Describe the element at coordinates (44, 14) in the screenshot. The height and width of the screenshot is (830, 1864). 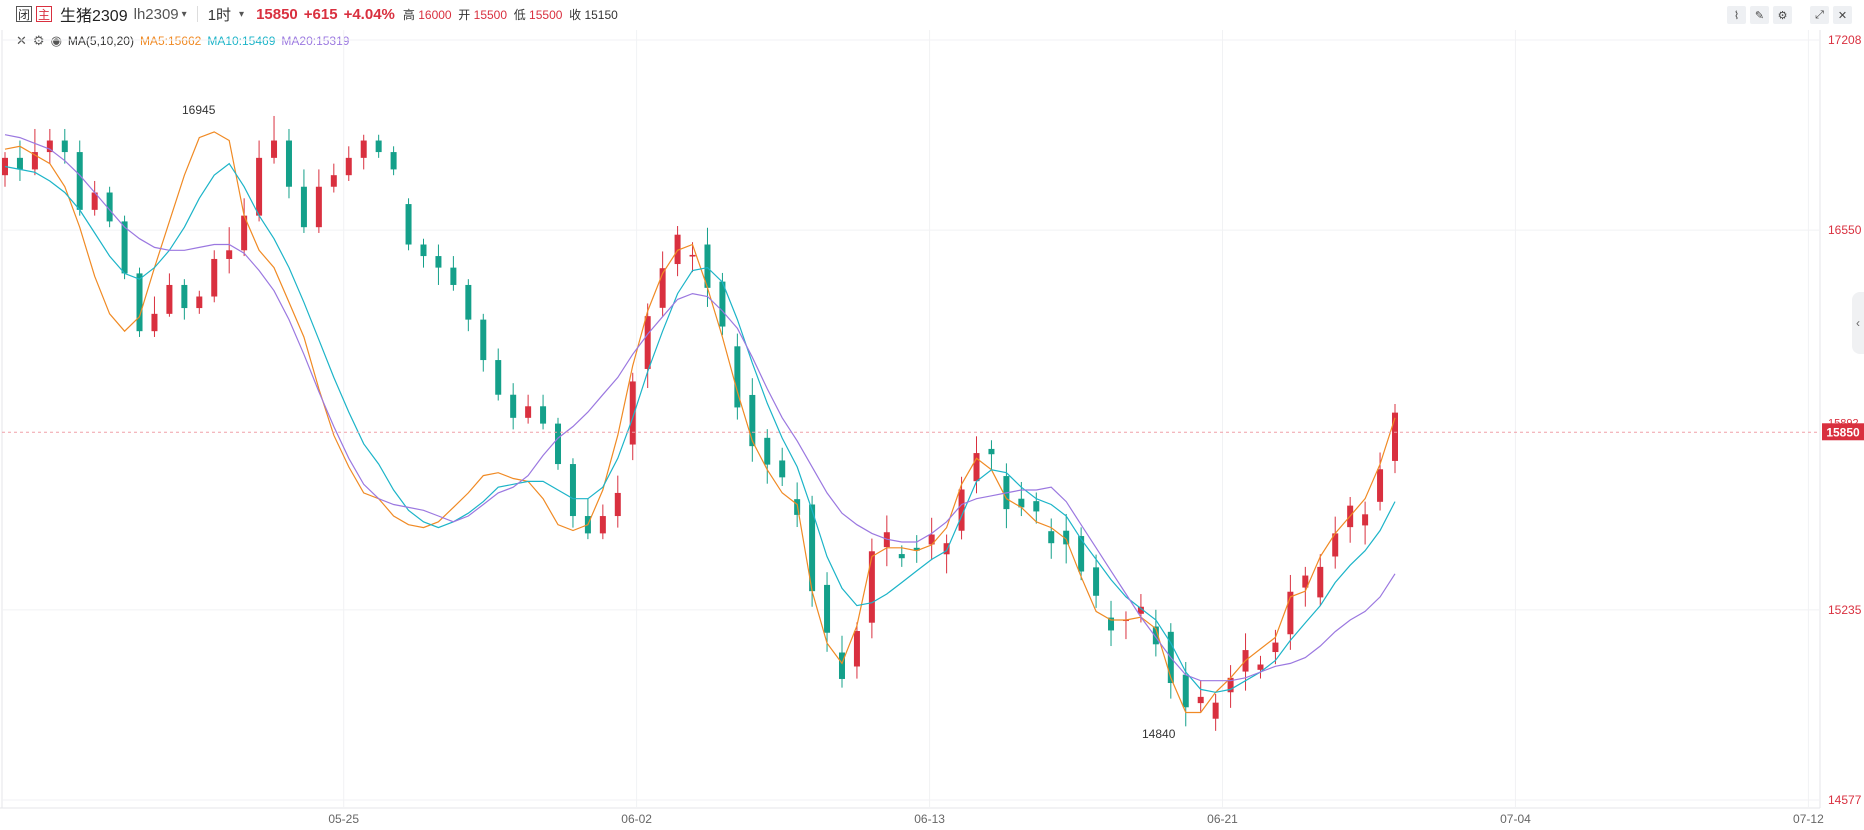
I see `main-icon: 主` at that location.